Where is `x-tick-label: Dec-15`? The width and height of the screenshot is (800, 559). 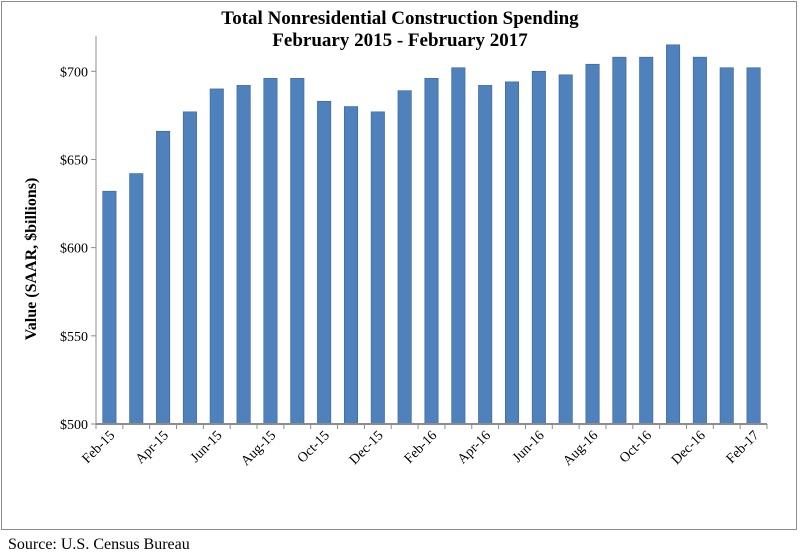 x-tick-label: Dec-15 is located at coordinates (367, 448).